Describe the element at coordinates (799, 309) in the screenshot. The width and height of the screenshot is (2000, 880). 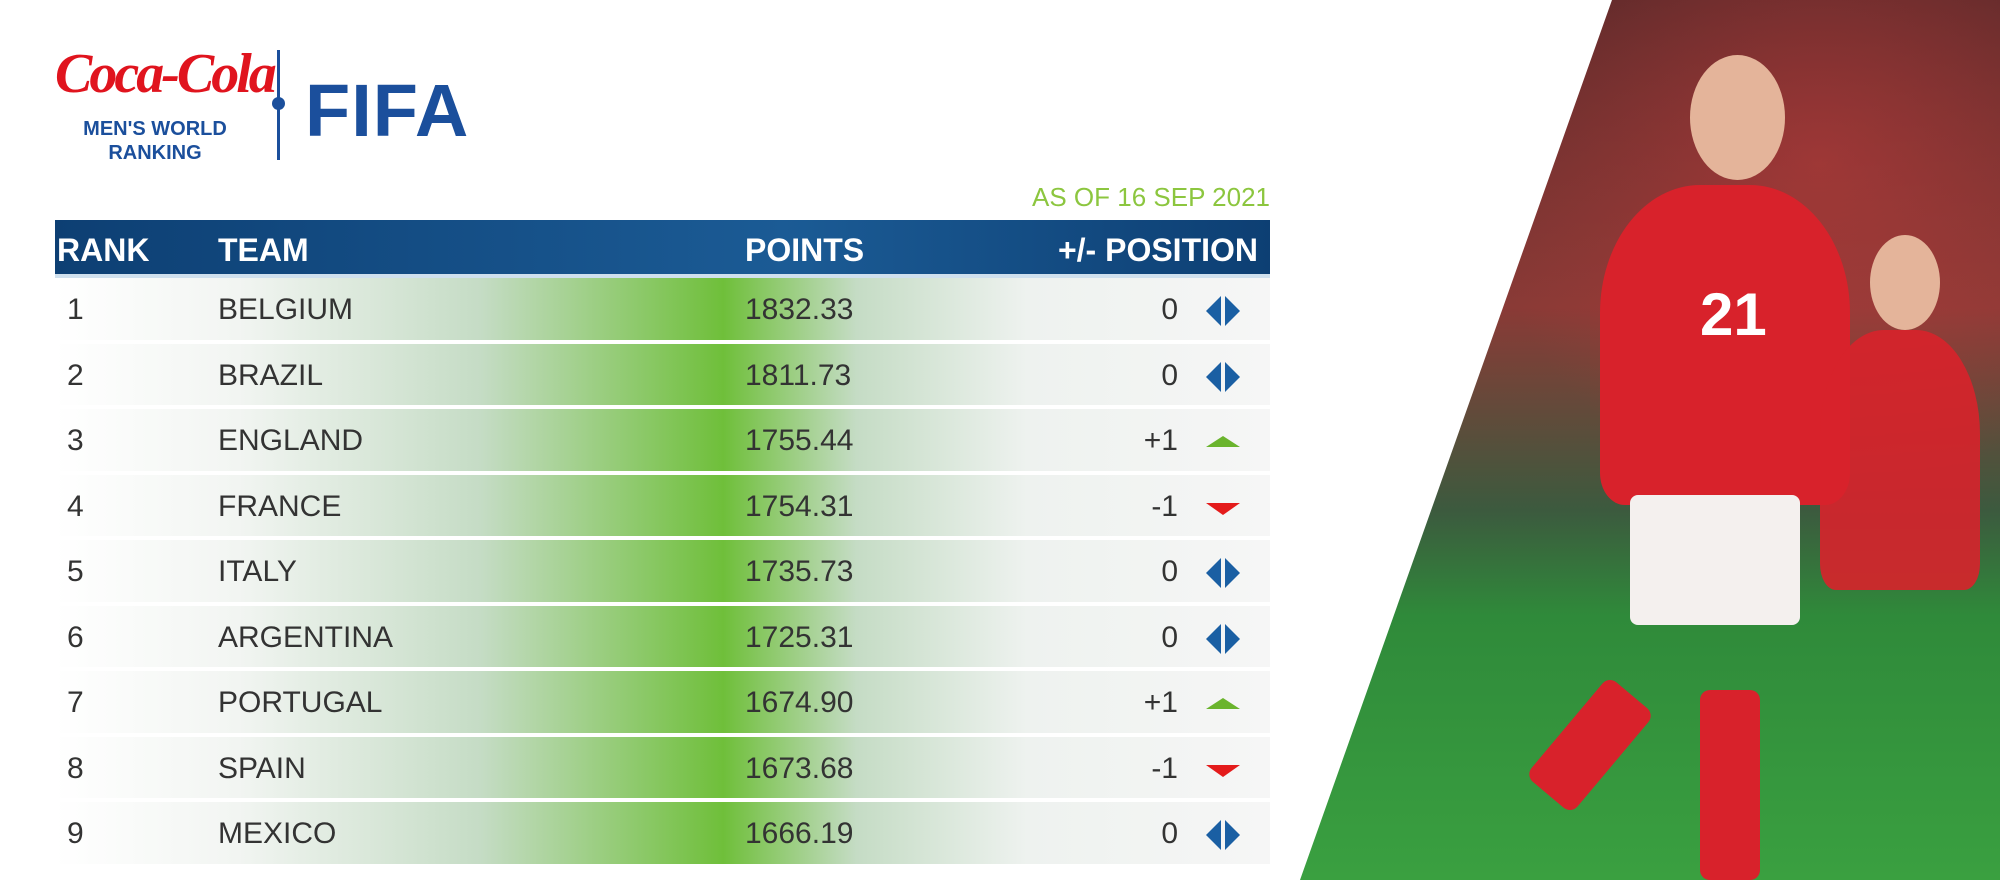
I see `points: 1832.33` at that location.